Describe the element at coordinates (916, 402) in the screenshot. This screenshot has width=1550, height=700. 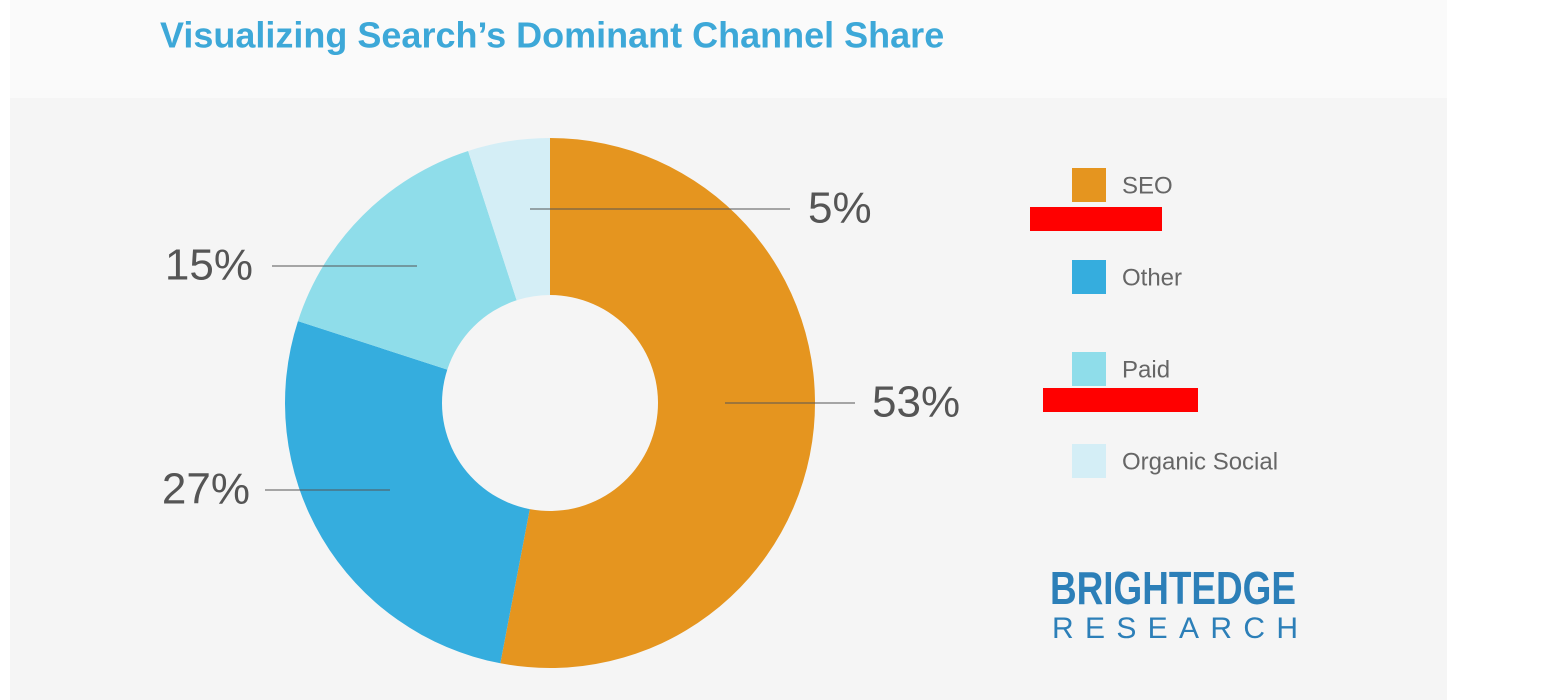
I see `data-label: 53%` at that location.